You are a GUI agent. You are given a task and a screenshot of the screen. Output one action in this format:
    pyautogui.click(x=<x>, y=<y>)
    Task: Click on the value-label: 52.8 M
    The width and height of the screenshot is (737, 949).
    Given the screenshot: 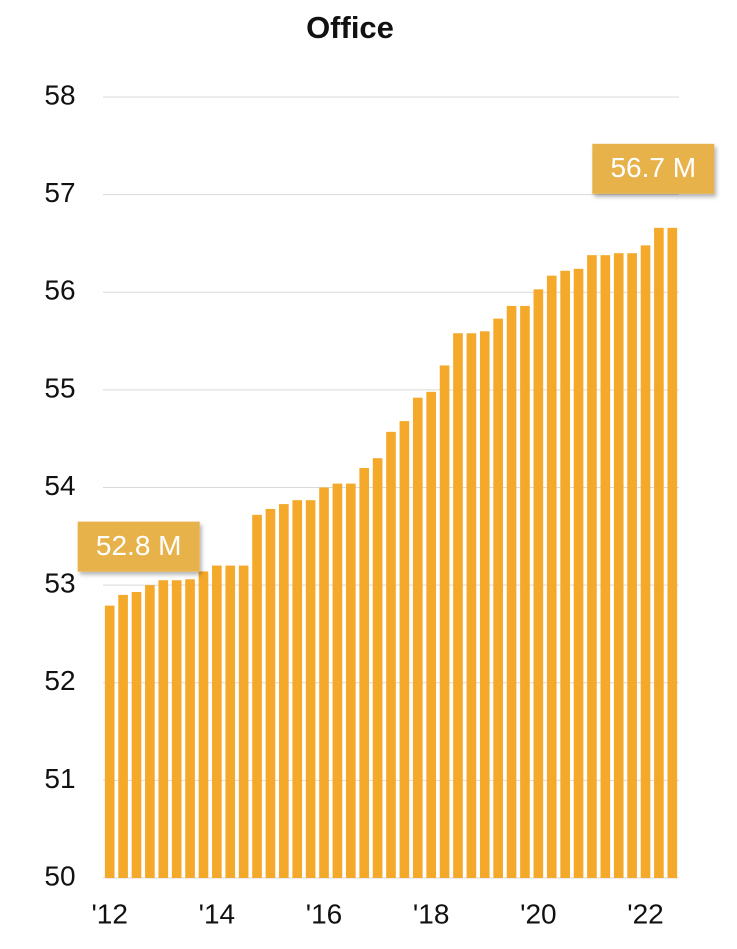 What is the action you would take?
    pyautogui.click(x=139, y=545)
    